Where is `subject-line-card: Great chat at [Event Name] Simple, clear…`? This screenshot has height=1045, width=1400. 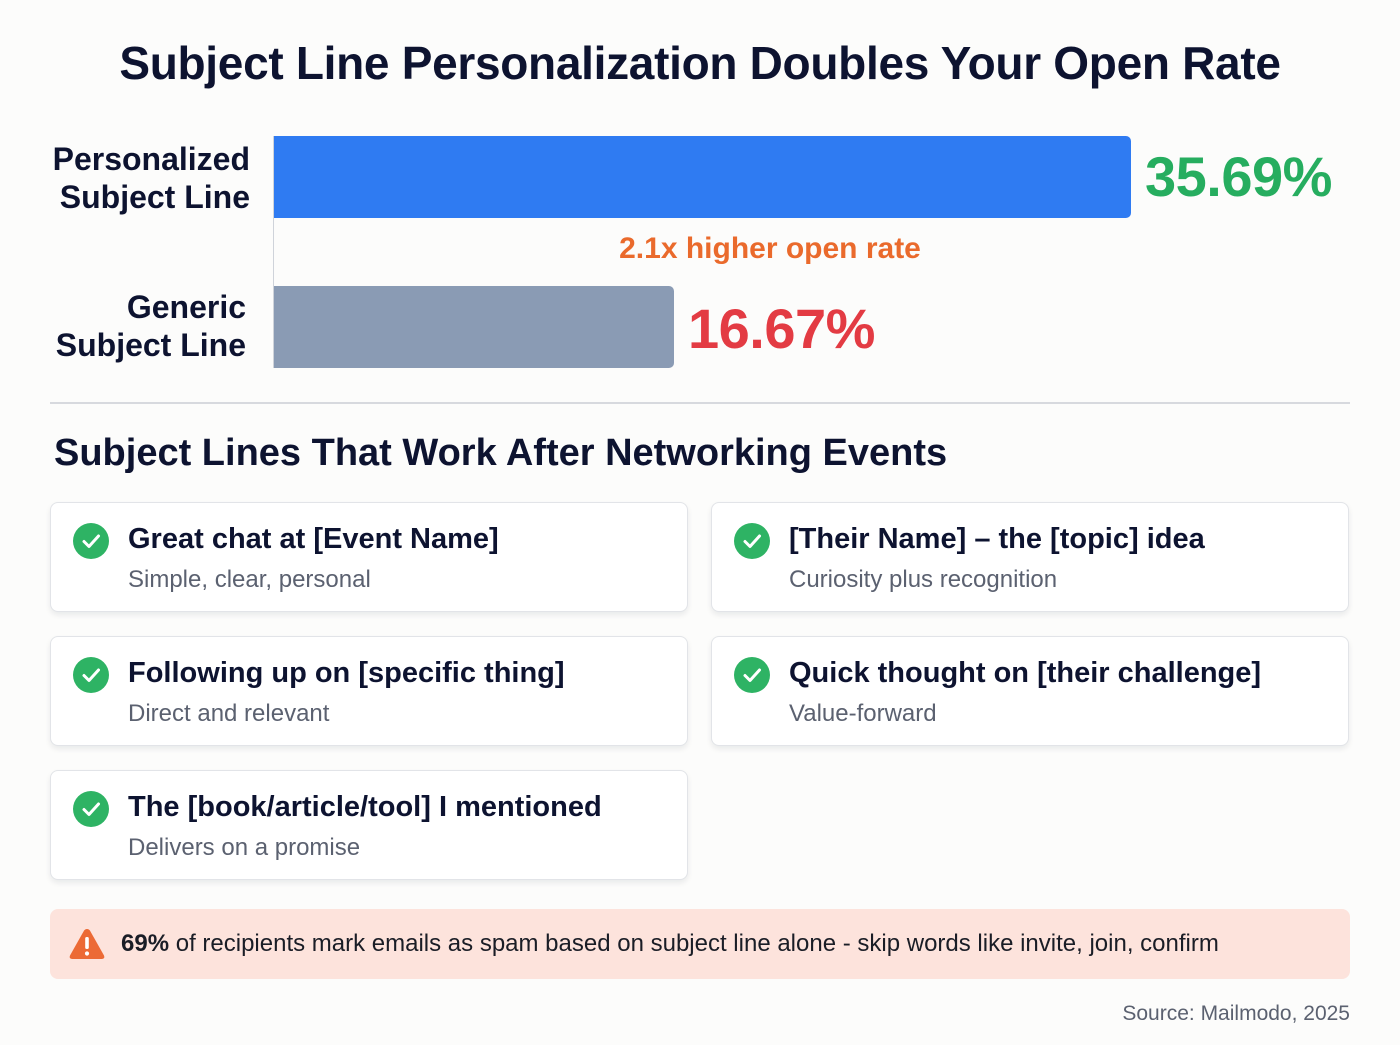 subject-line-card: Great chat at [Event Name] Simple, clear… is located at coordinates (369, 557).